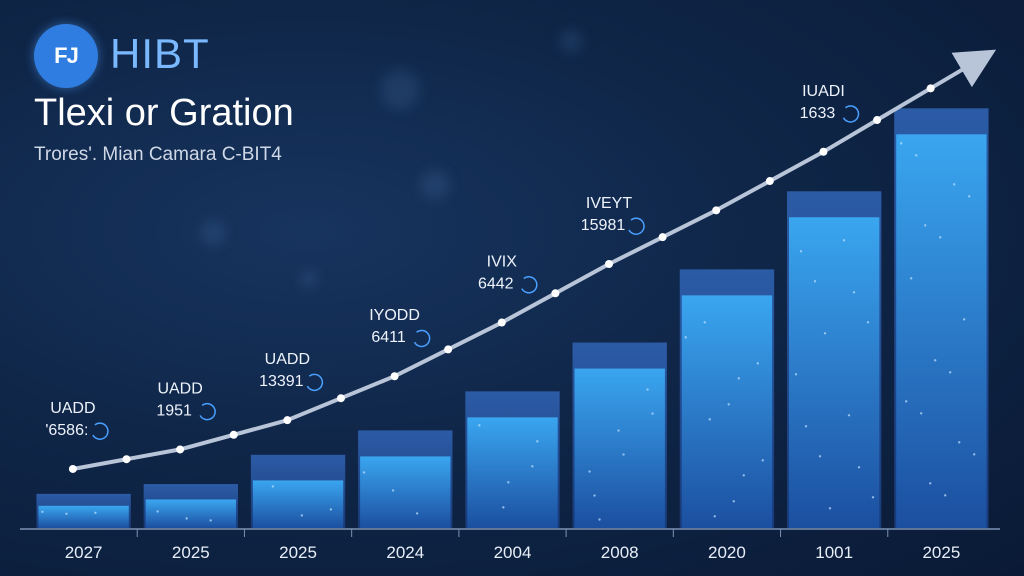 The height and width of the screenshot is (576, 1024). Describe the element at coordinates (502, 262) in the screenshot. I see `annotation-name-4: IVIX` at that location.